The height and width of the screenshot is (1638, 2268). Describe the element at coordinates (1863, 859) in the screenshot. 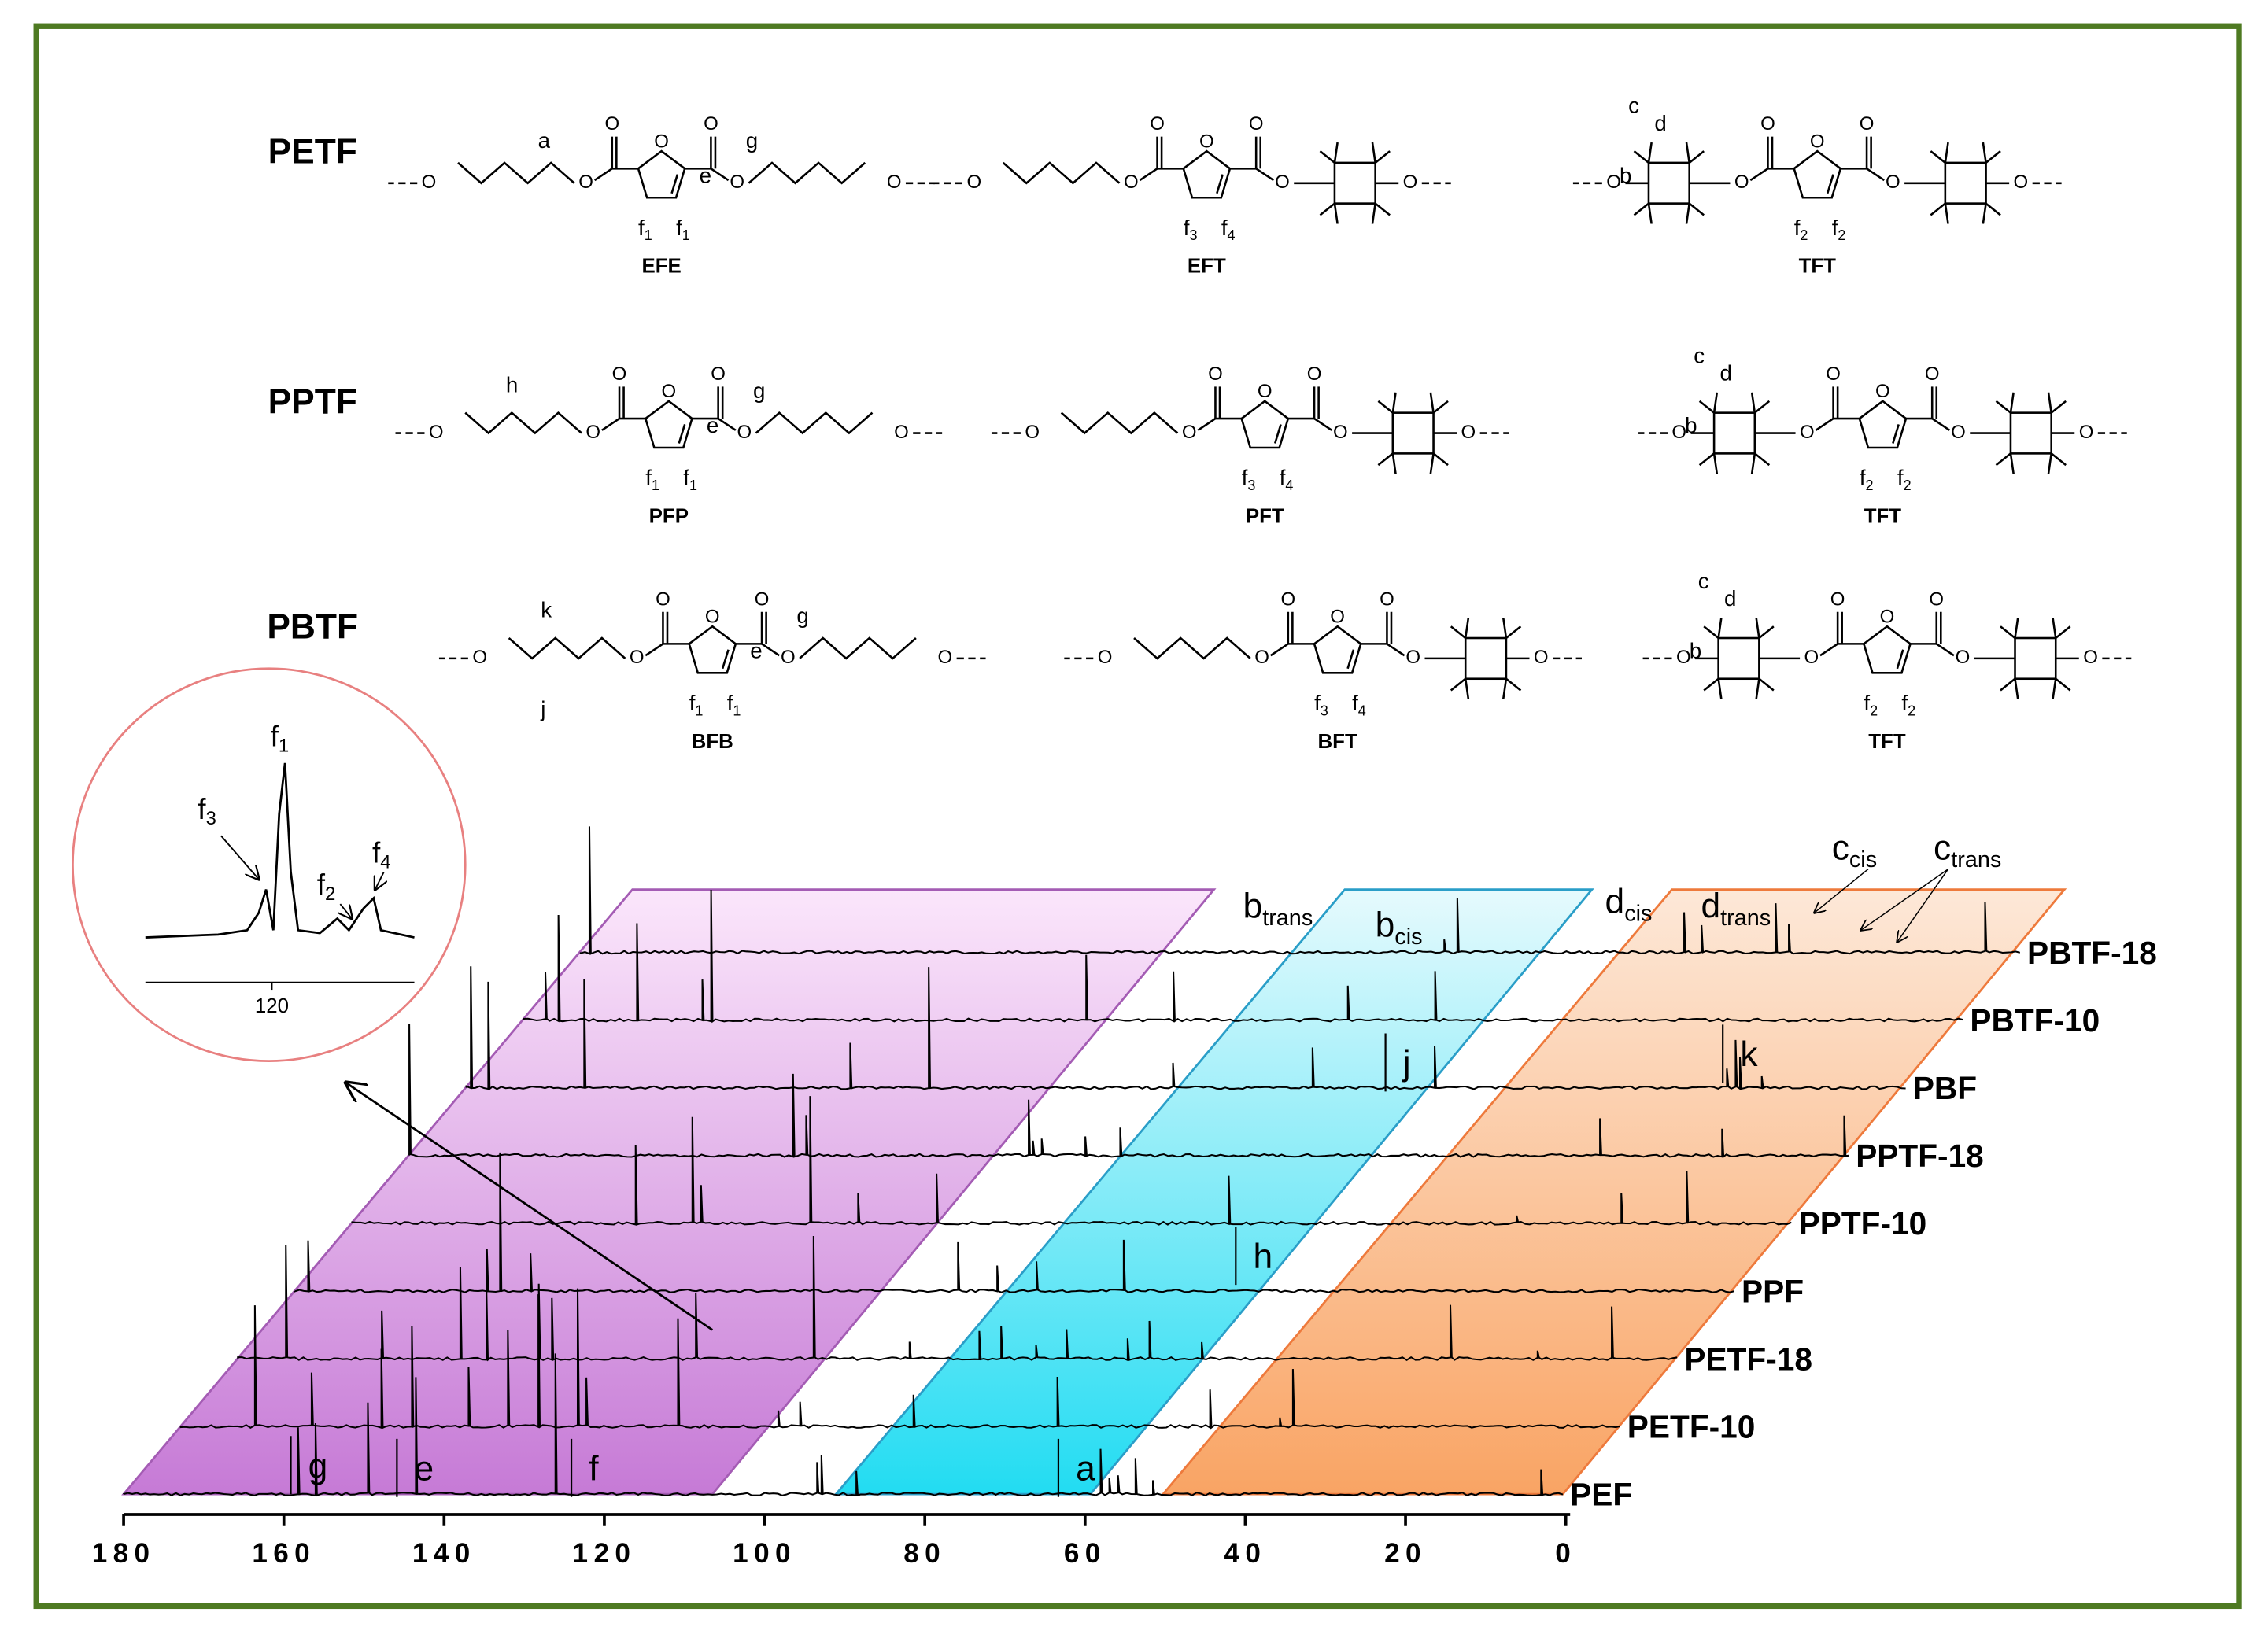

I see `peak-label-sub: cis` at that location.